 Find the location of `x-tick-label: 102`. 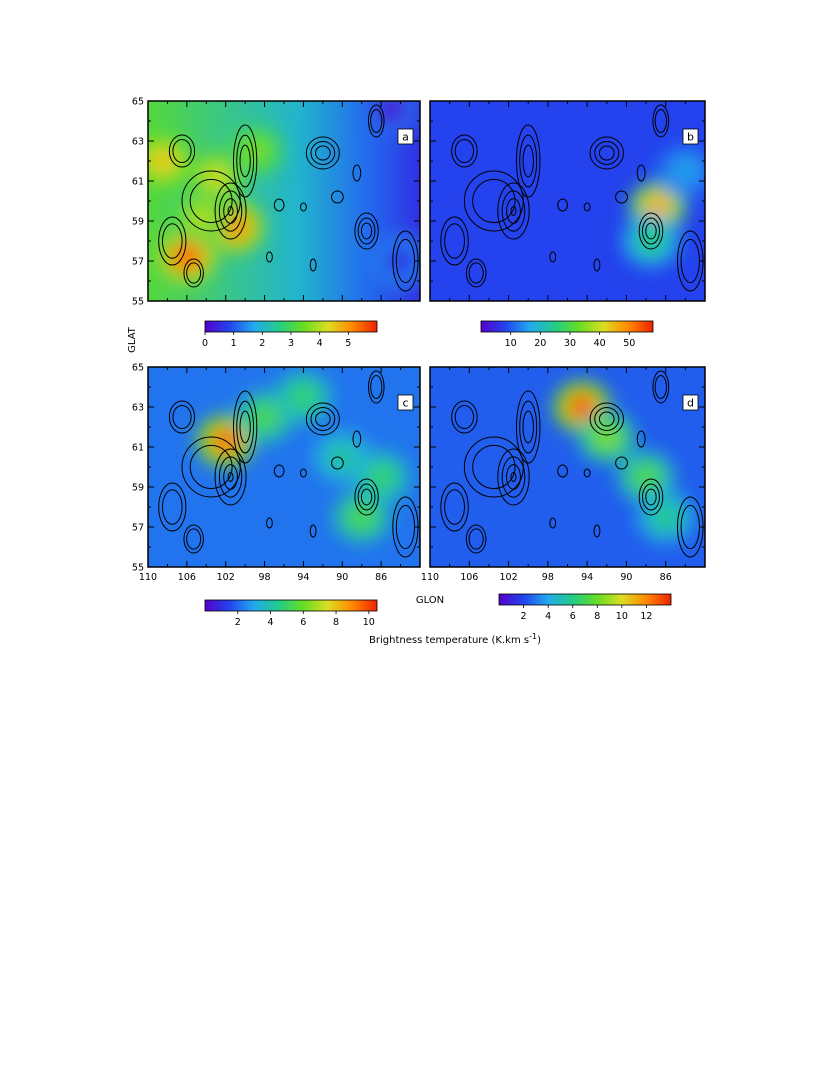

x-tick-label: 102 is located at coordinates (226, 577).